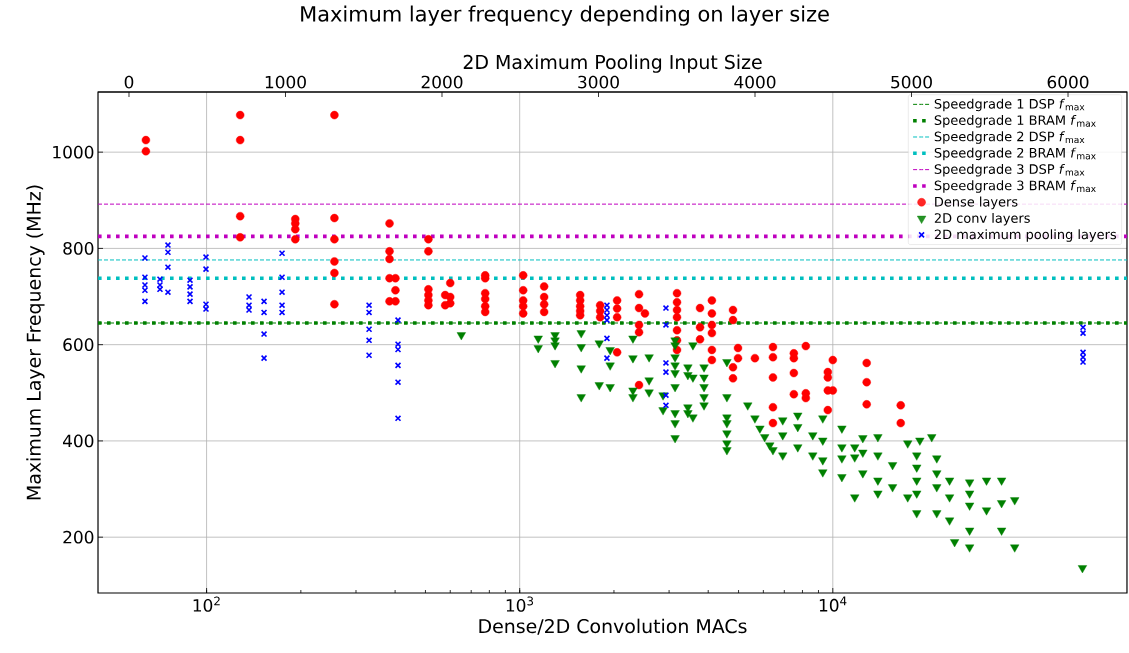 The image size is (1129, 653). I want to click on x-axis-title: Dense/2D Convolution MACs, so click(613, 626).